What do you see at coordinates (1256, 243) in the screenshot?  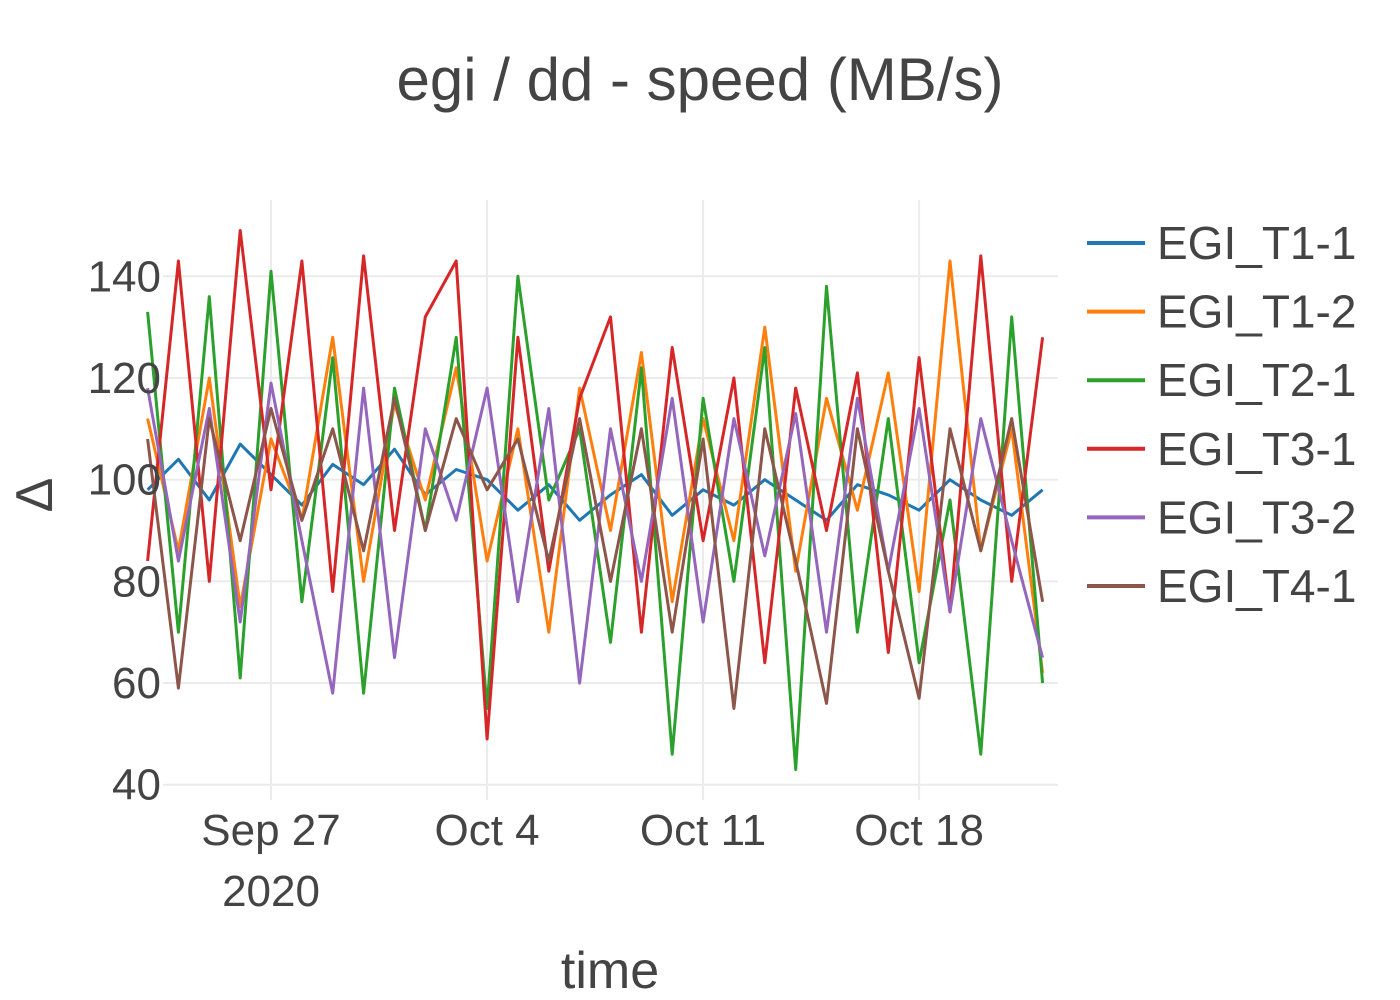 I see `legend-label: EGI_T1-1` at bounding box center [1256, 243].